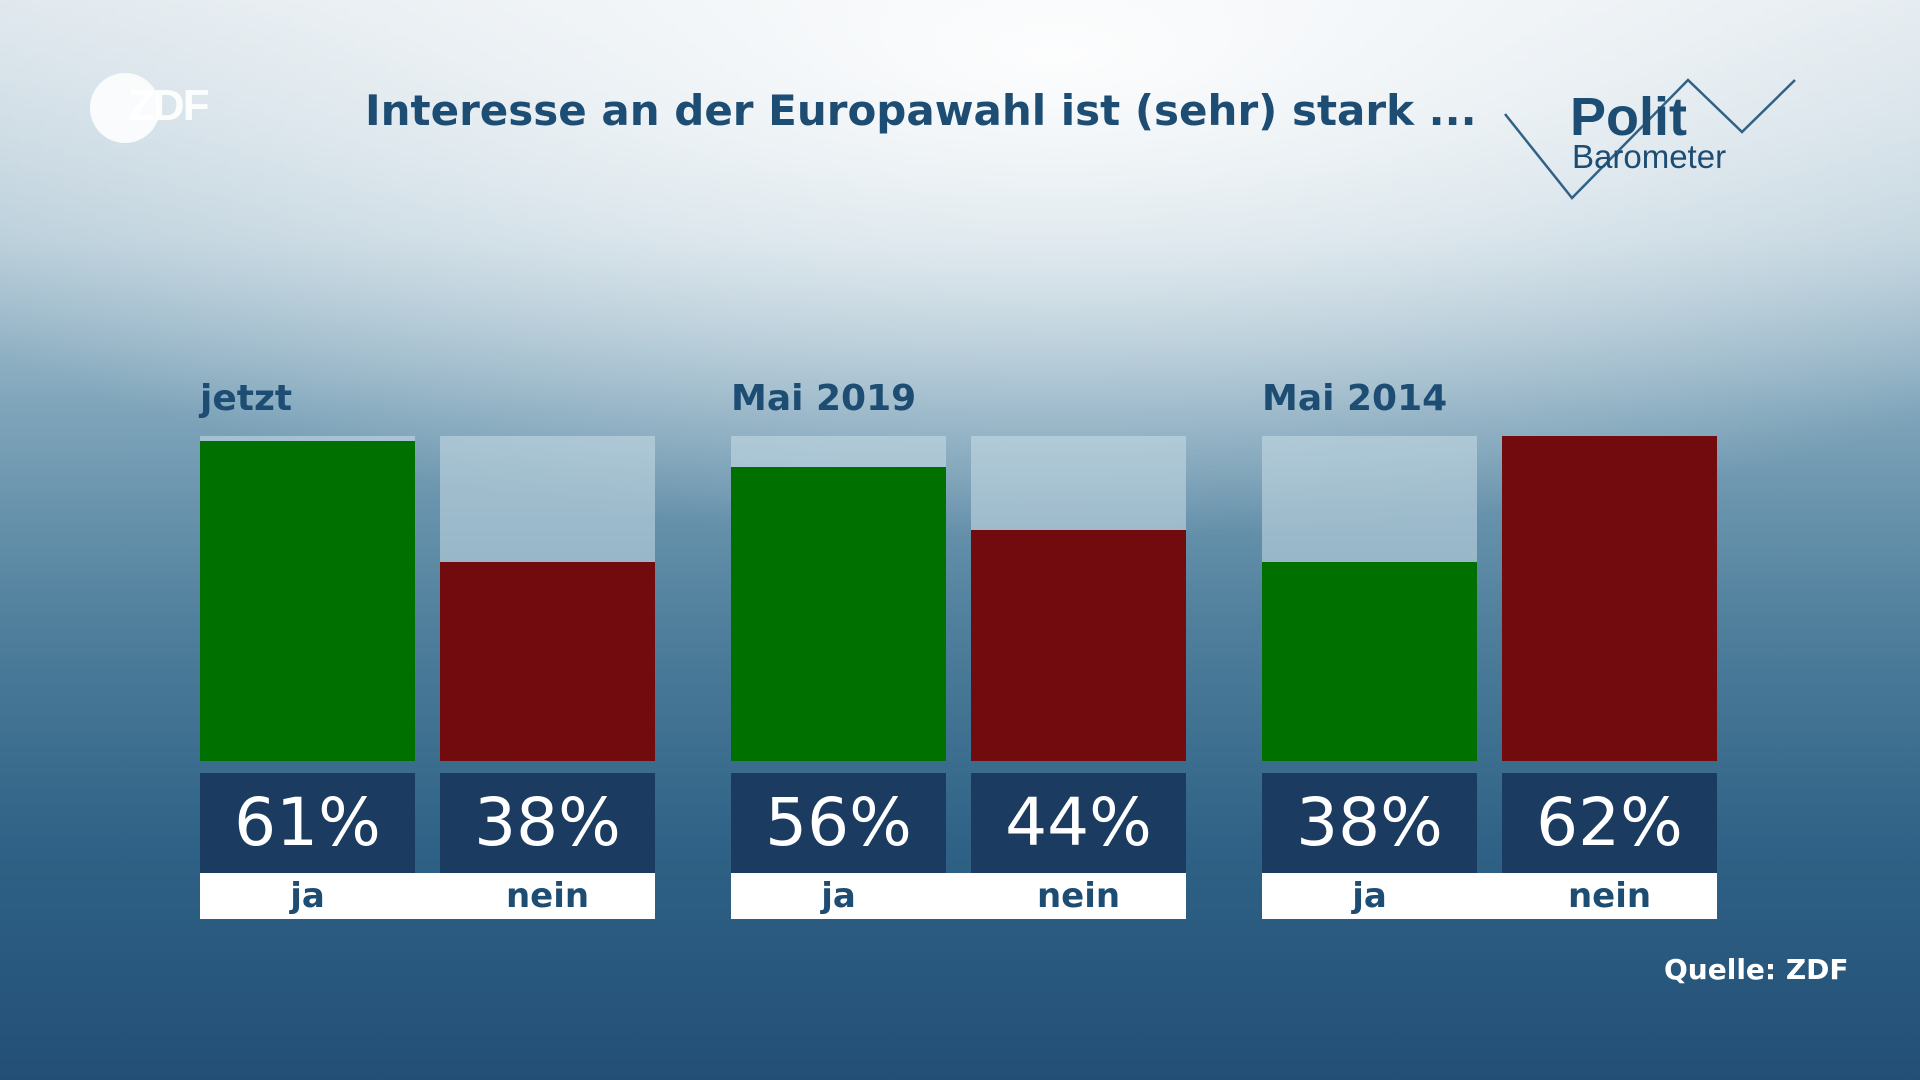 The image size is (1920, 1080). What do you see at coordinates (824, 398) in the screenshot?
I see `group-label: Mai 2019` at bounding box center [824, 398].